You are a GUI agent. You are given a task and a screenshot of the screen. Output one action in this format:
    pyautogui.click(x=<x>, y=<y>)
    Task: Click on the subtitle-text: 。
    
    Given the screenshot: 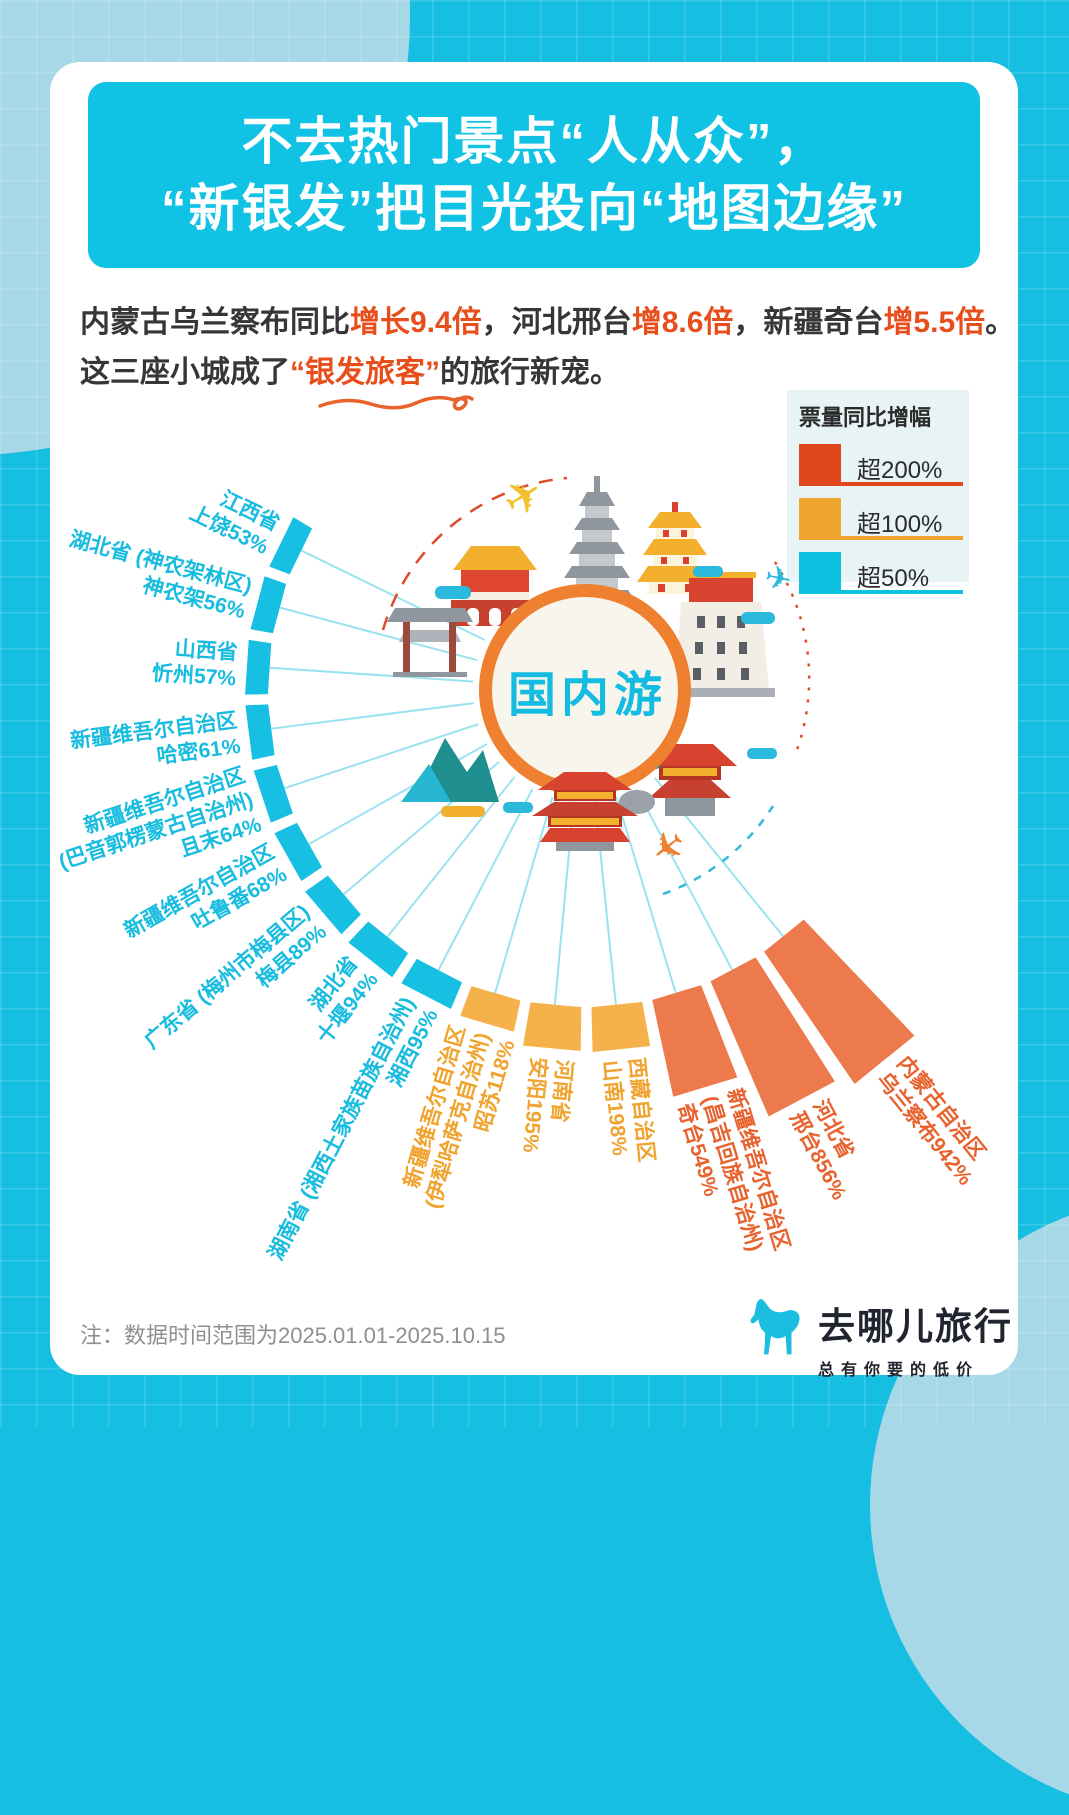 What is the action you would take?
    pyautogui.click(x=1000, y=322)
    